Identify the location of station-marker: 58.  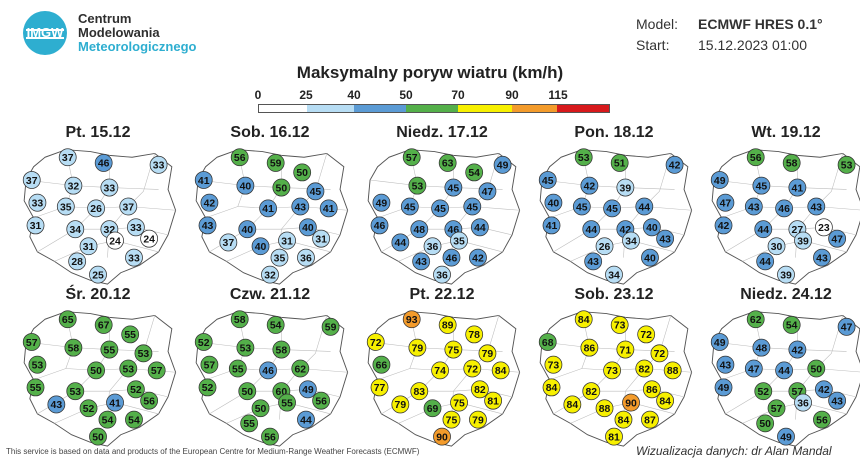
(239, 319).